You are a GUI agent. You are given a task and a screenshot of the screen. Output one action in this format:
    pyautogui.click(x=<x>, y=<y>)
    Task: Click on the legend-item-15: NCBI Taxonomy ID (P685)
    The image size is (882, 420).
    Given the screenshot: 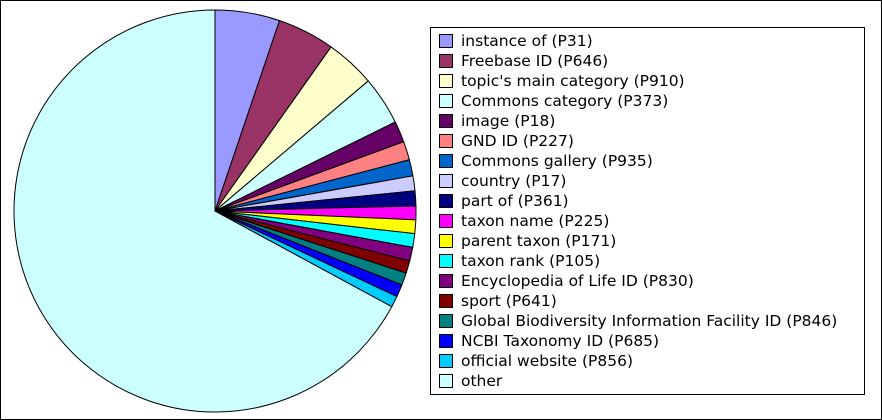 What is the action you would take?
    pyautogui.click(x=549, y=341)
    